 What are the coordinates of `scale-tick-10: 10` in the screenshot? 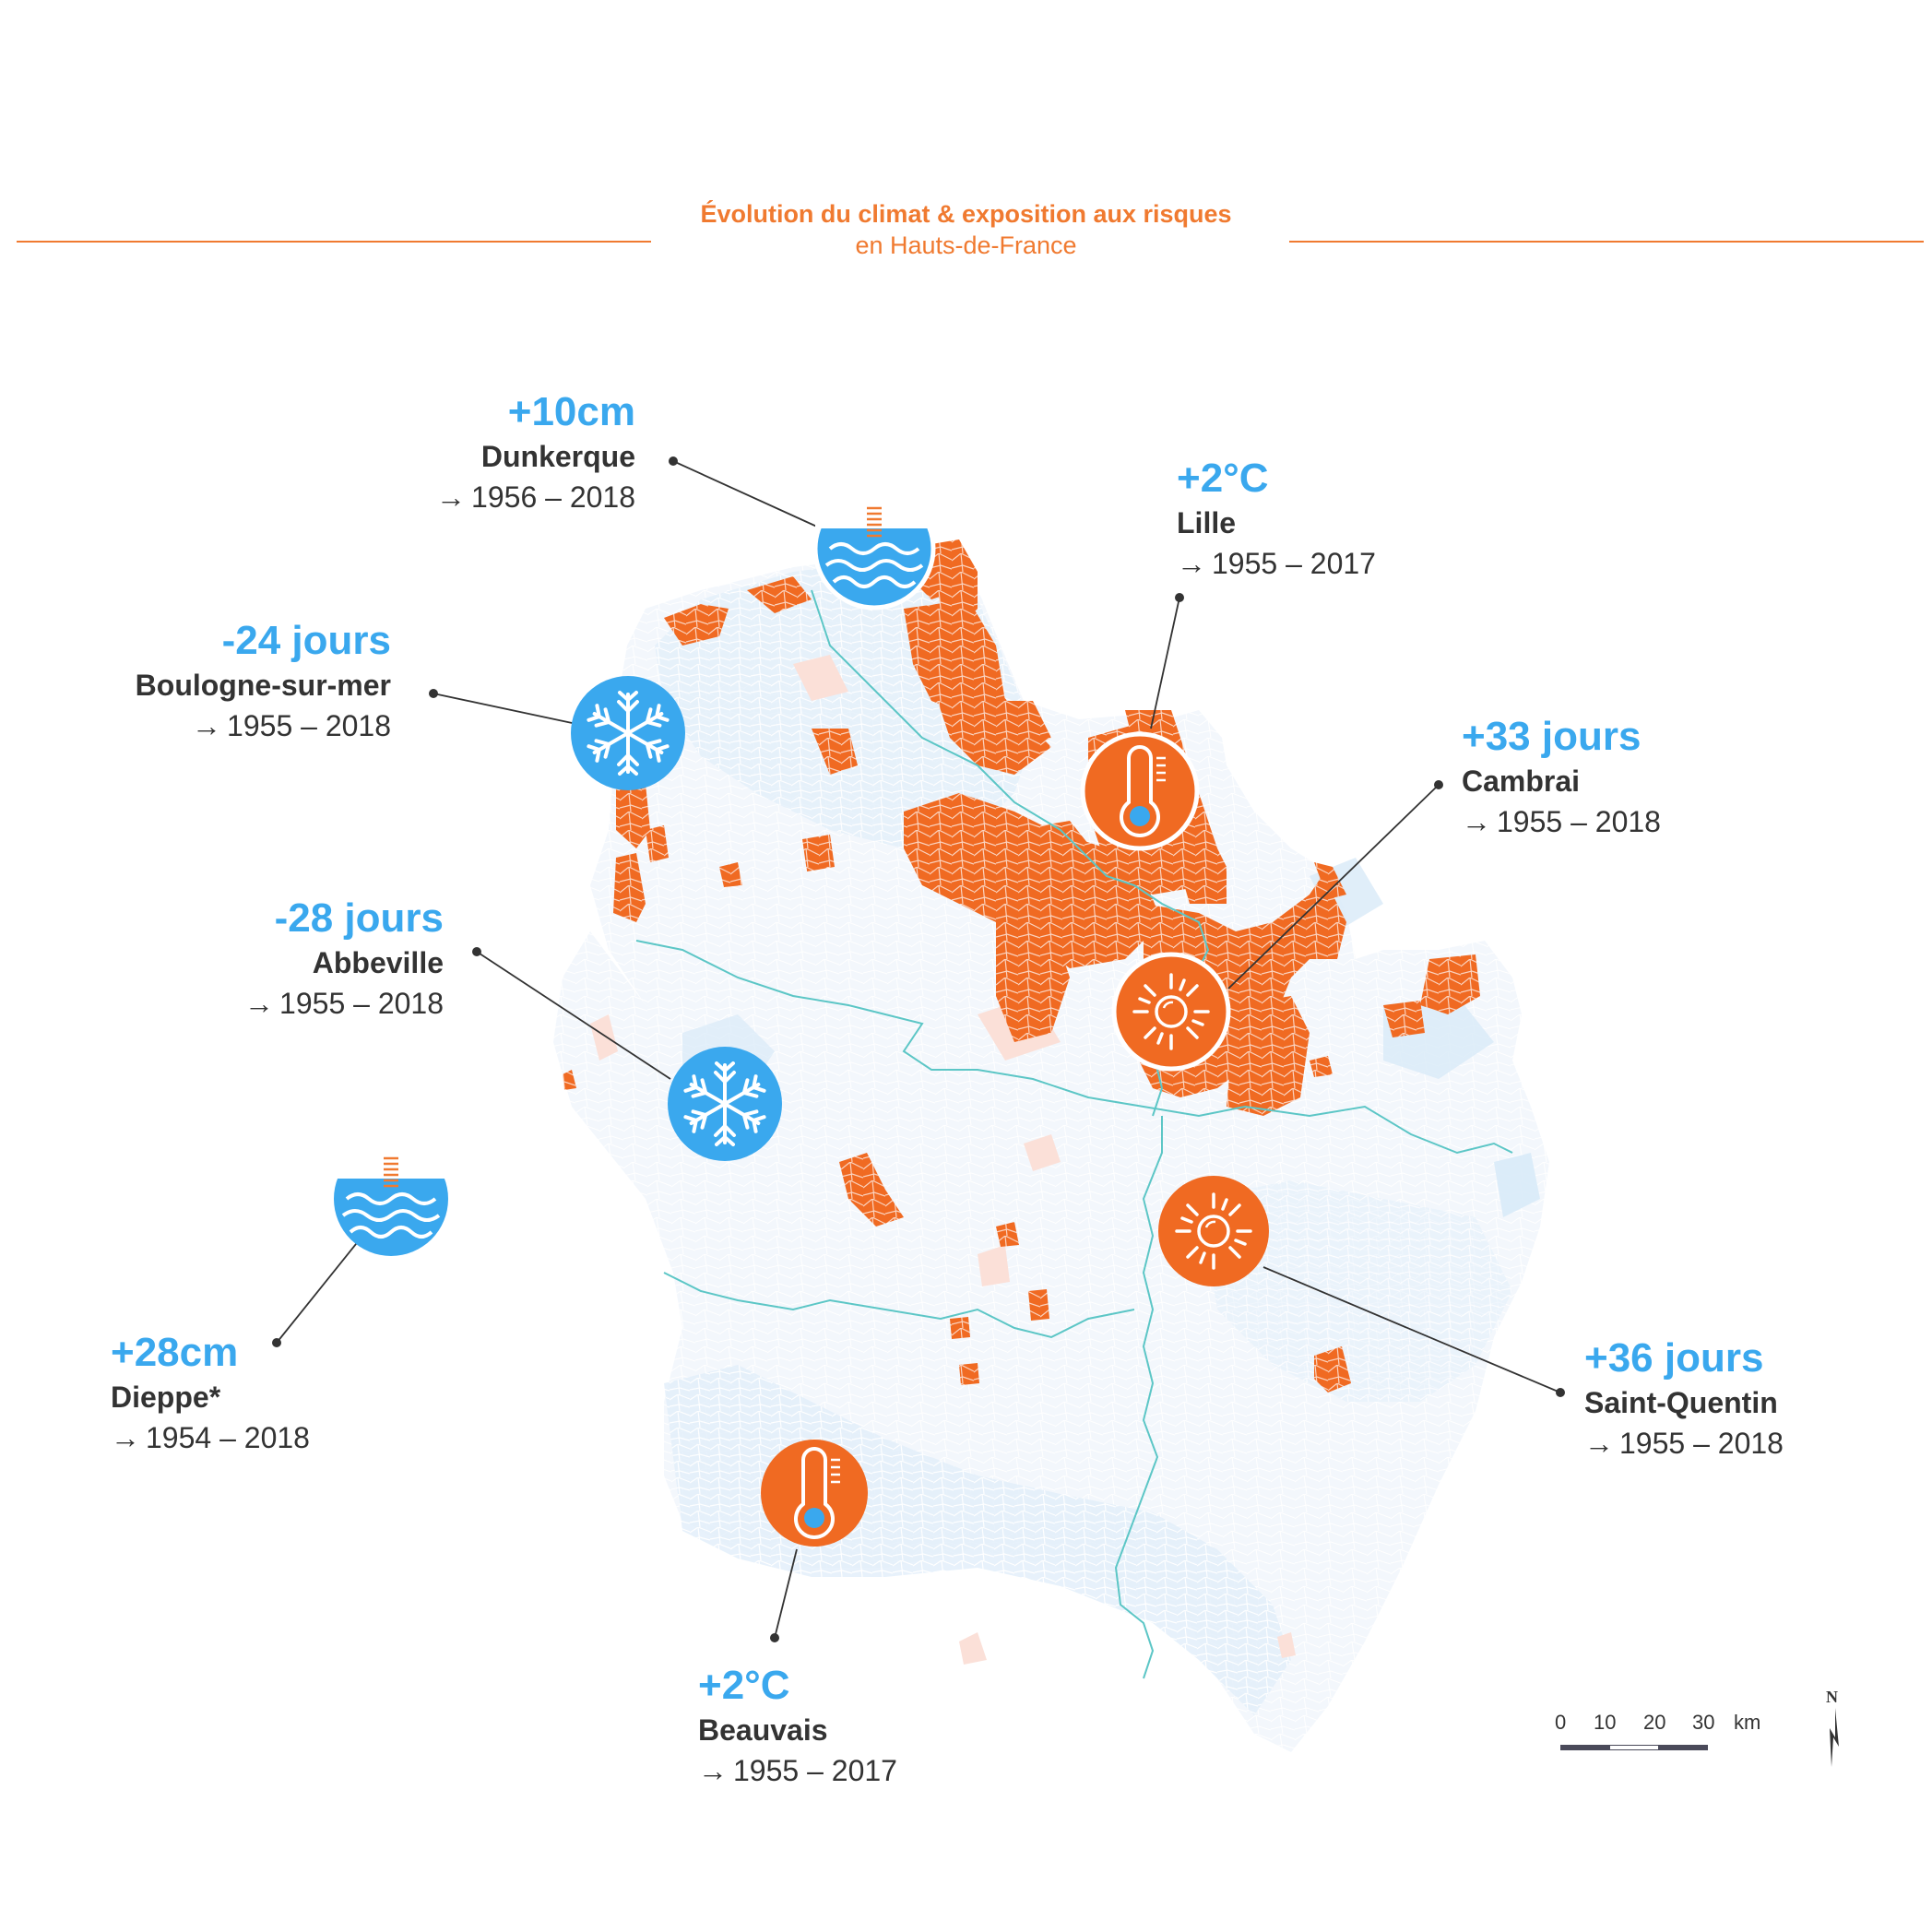 It's located at (1605, 1722).